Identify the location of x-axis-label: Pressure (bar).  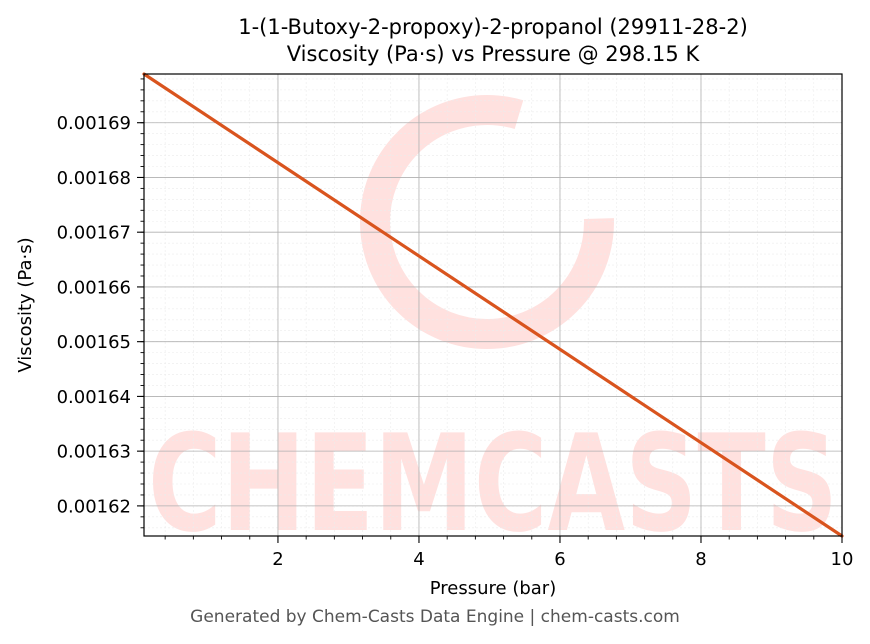
(493, 588).